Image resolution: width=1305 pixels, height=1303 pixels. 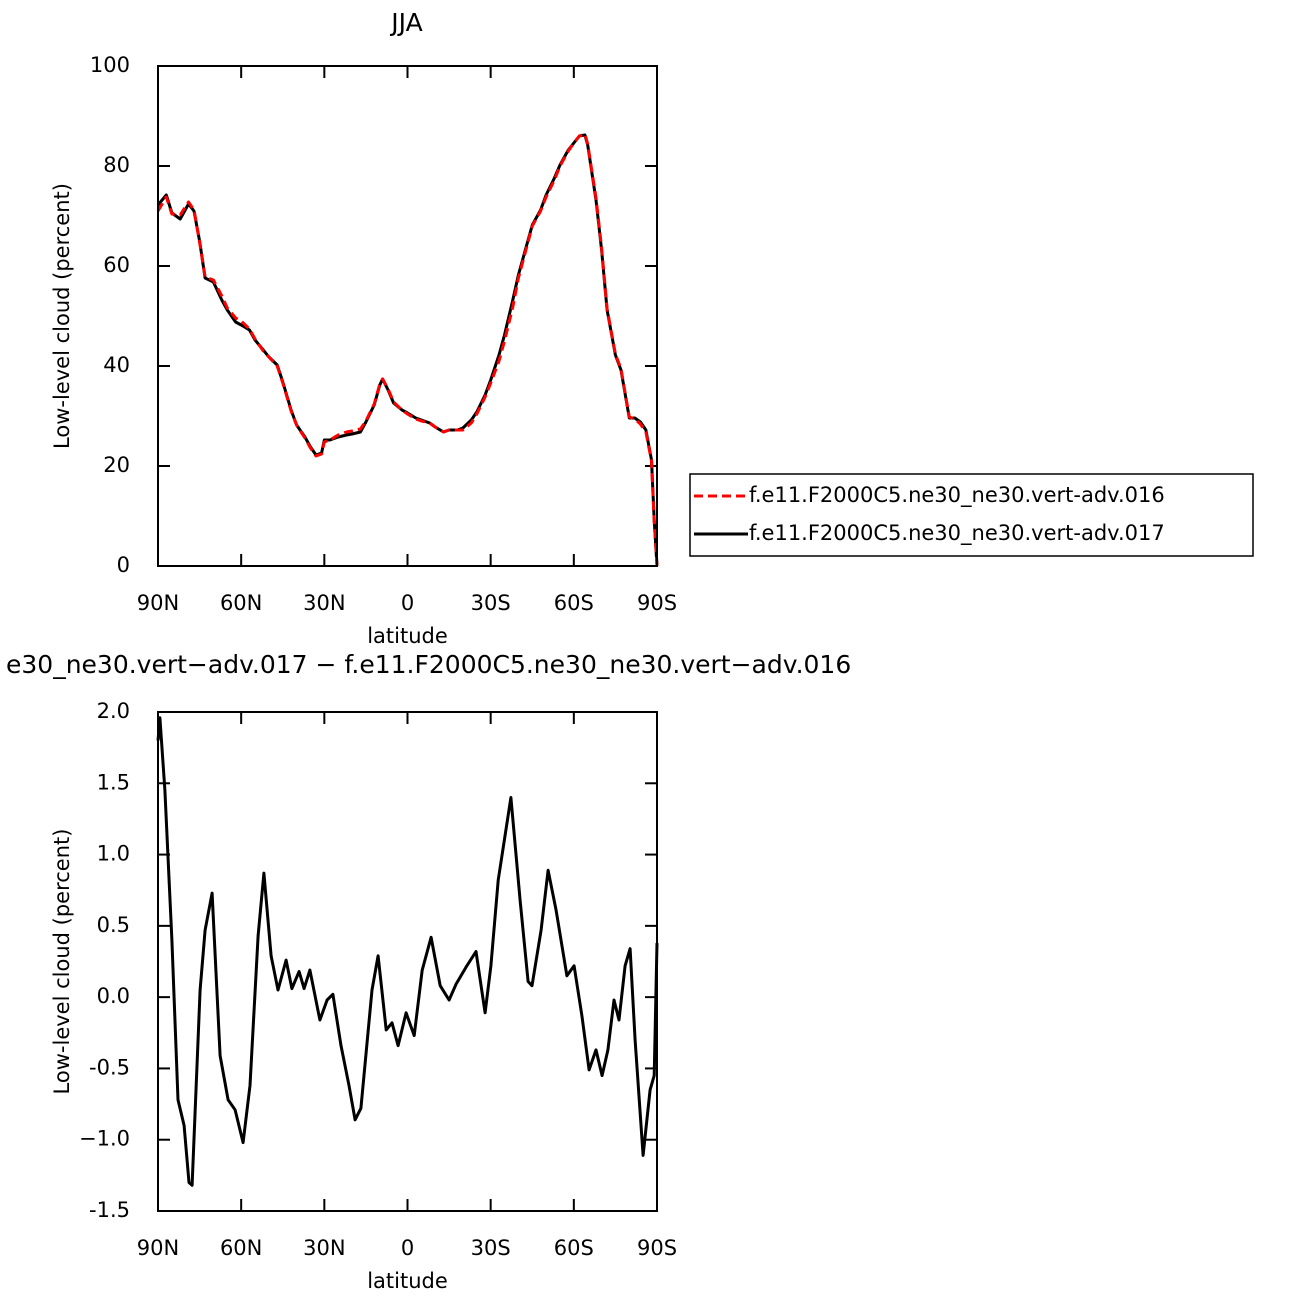 What do you see at coordinates (116, 265) in the screenshot?
I see `y-tick-label: 60` at bounding box center [116, 265].